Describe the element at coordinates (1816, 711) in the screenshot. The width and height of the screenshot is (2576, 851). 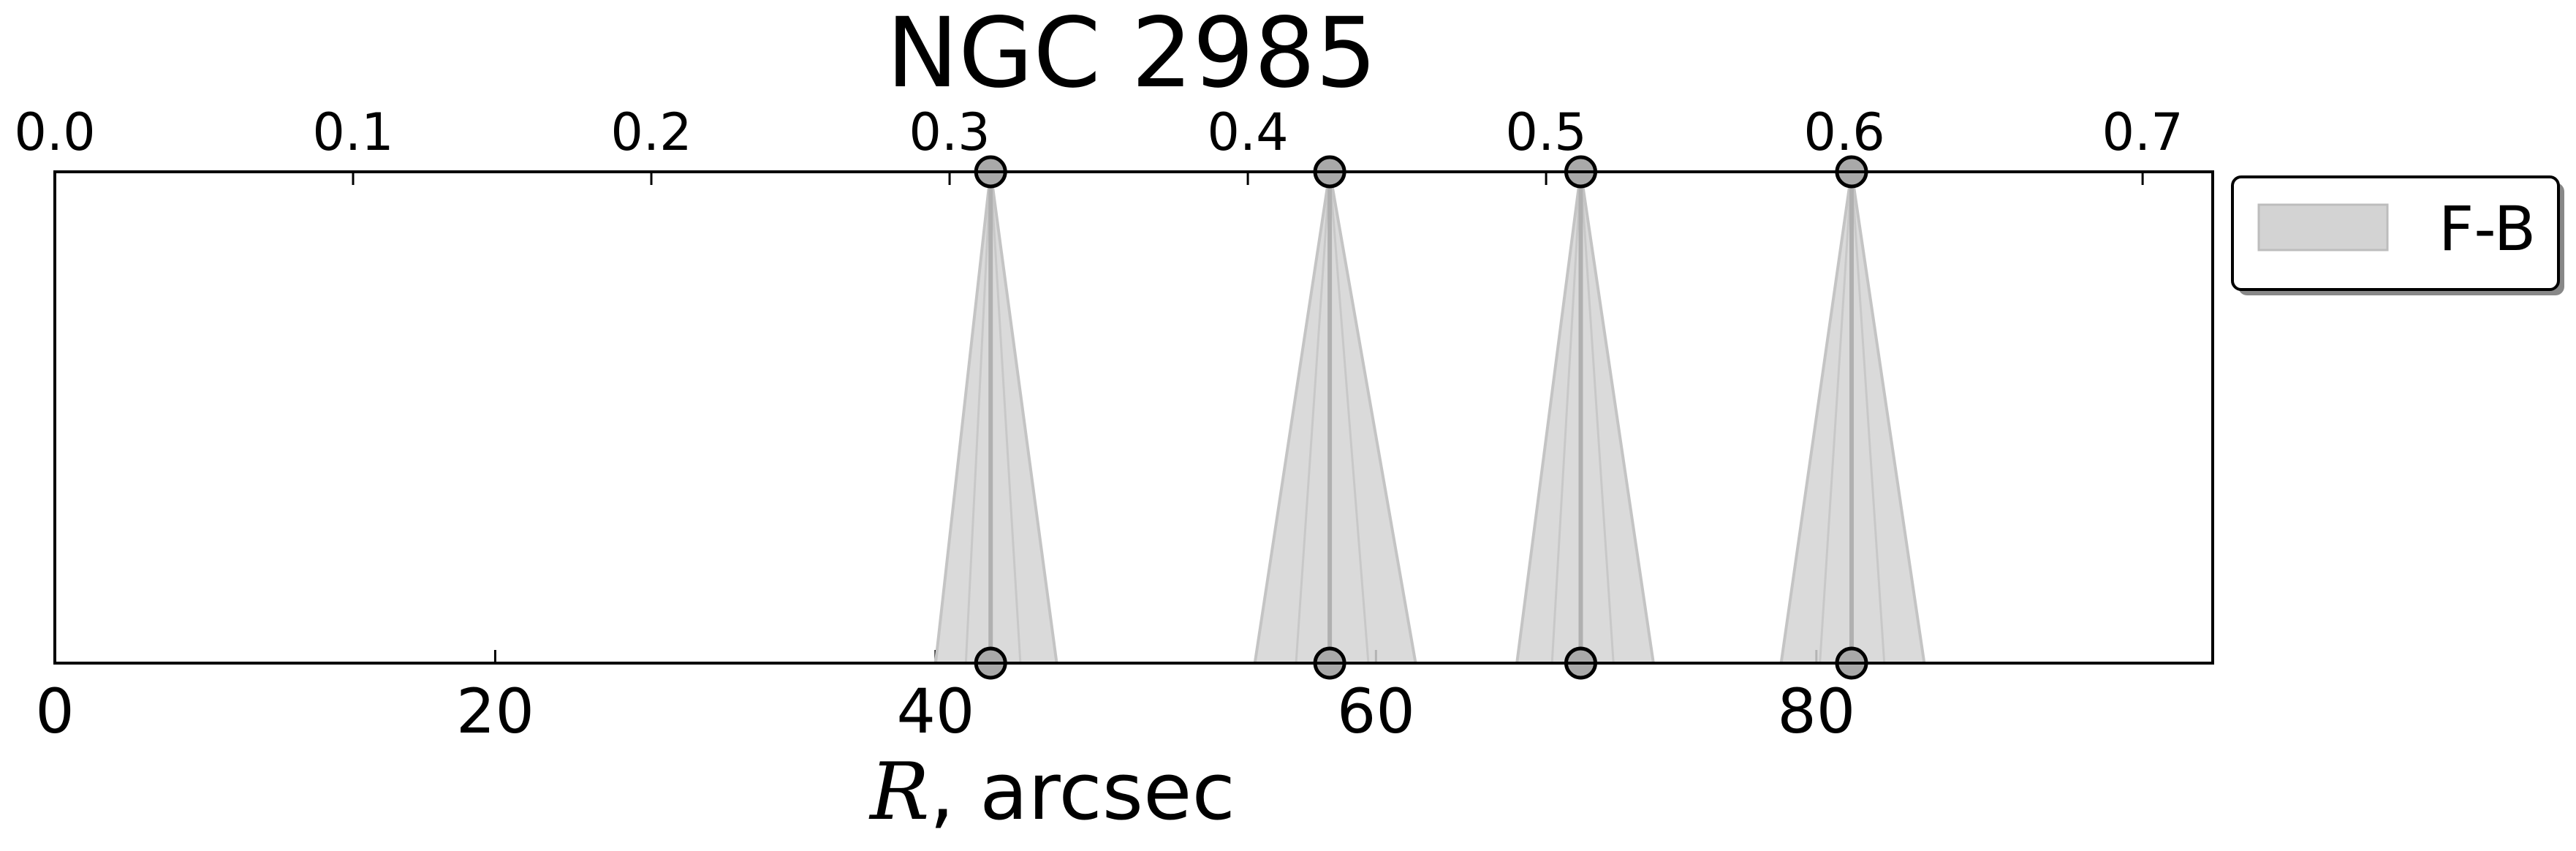
I see `bottom-tick-label: 80` at that location.